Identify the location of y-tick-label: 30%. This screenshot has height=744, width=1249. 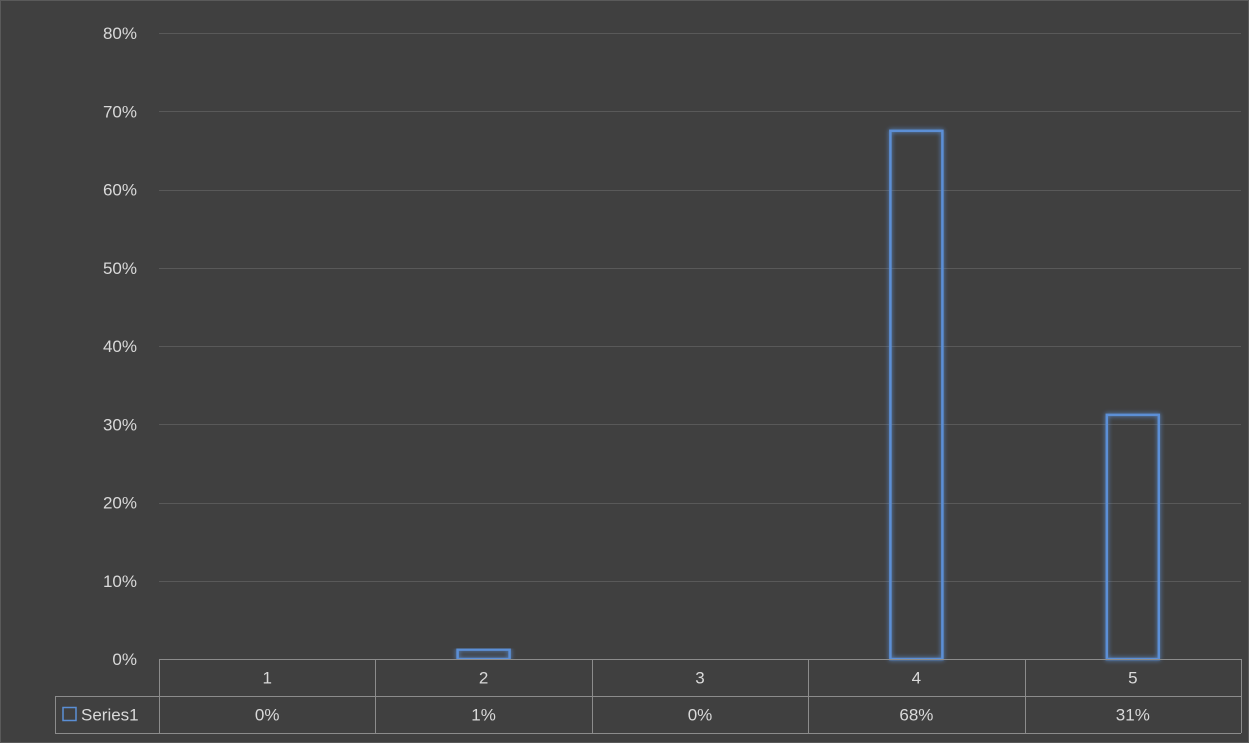
(120, 424).